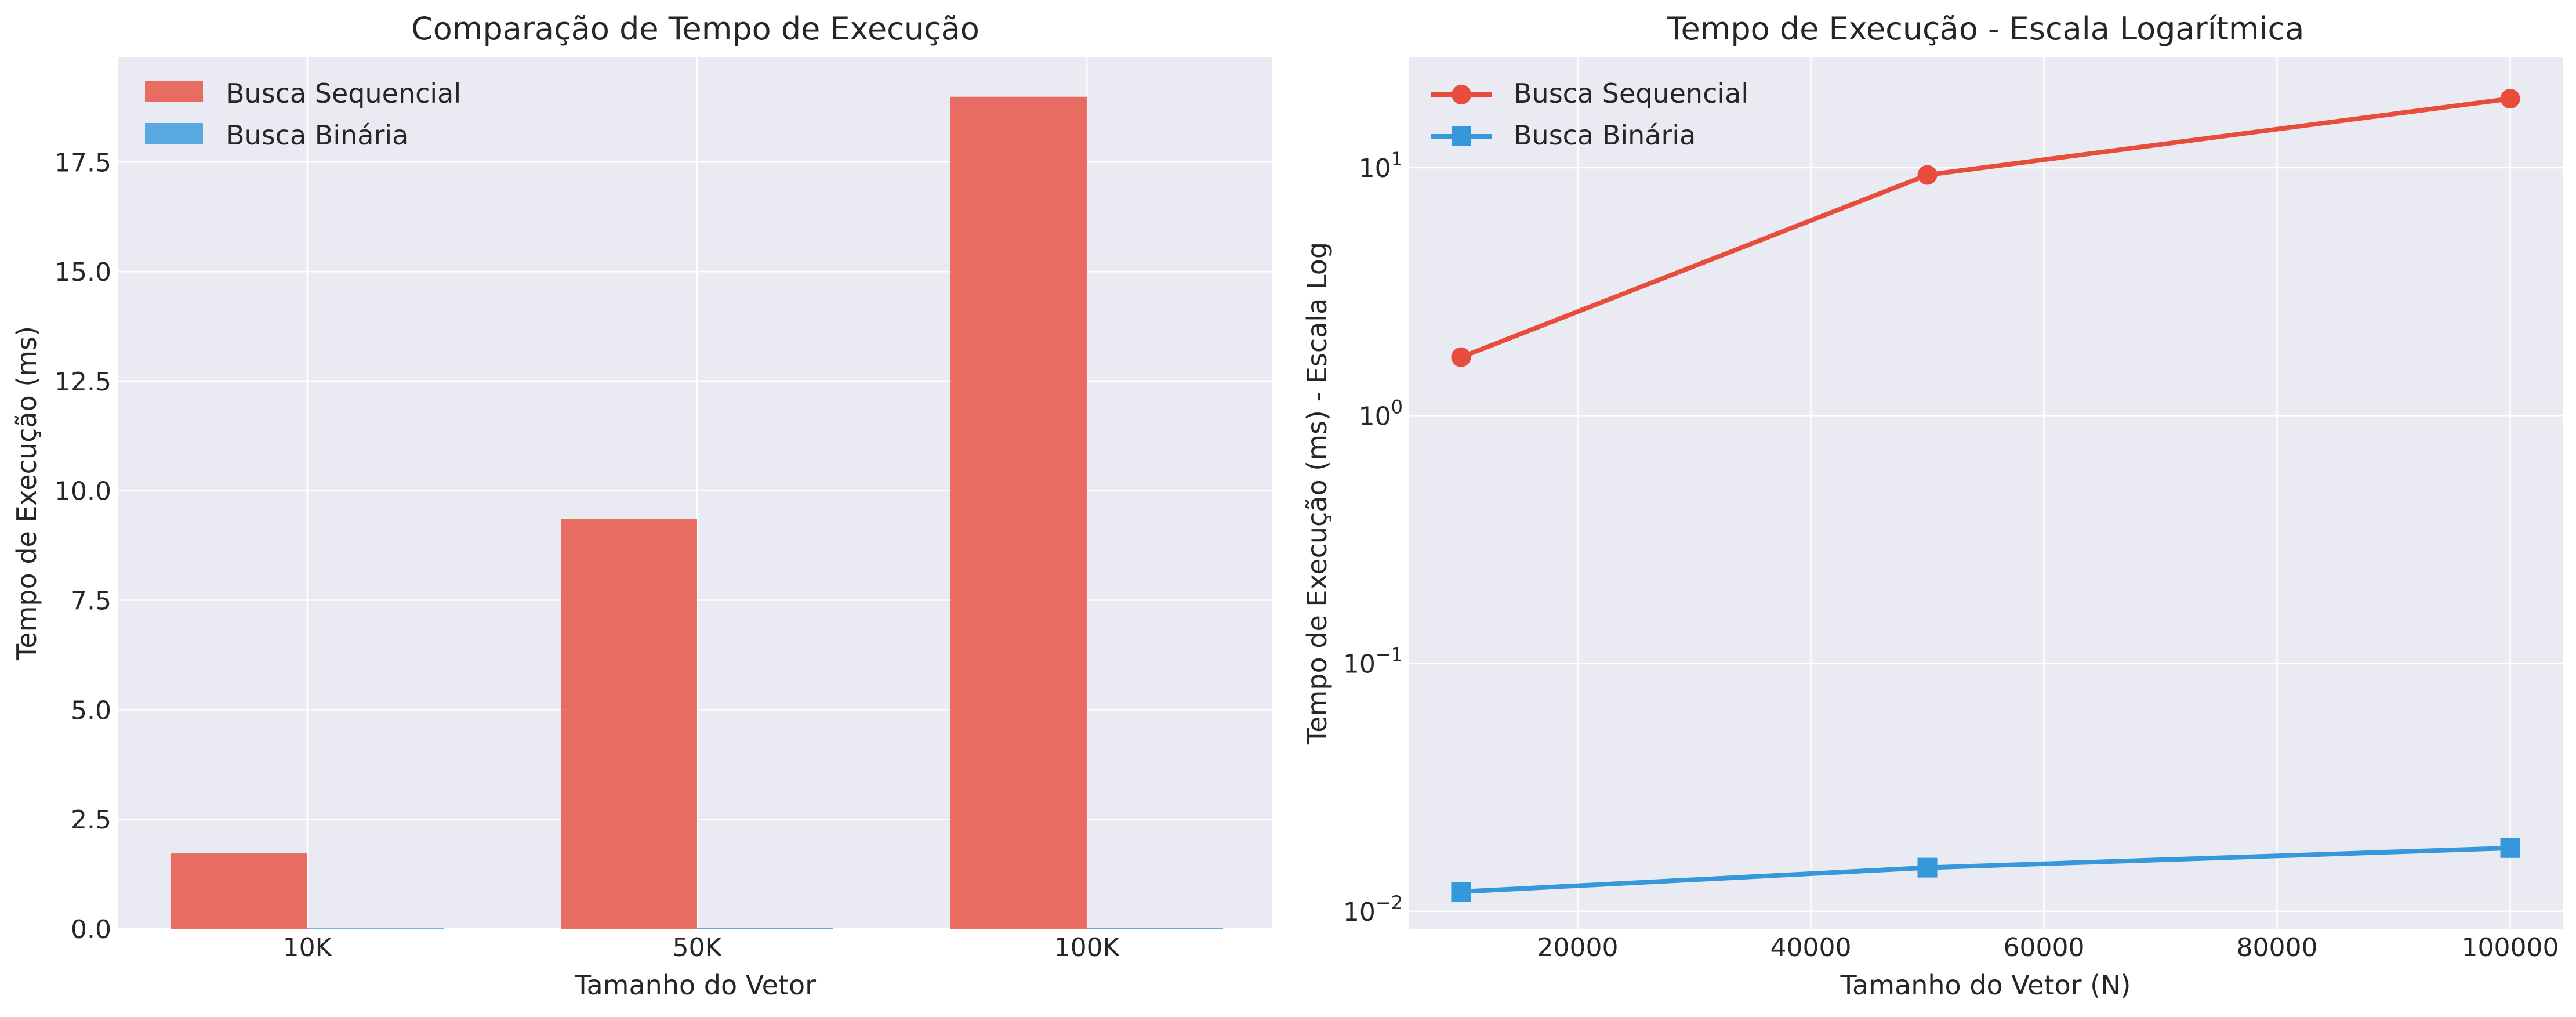 The image size is (2576, 1017). Describe the element at coordinates (1381, 165) in the screenshot. I see `y-tick-label: 10¹` at that location.